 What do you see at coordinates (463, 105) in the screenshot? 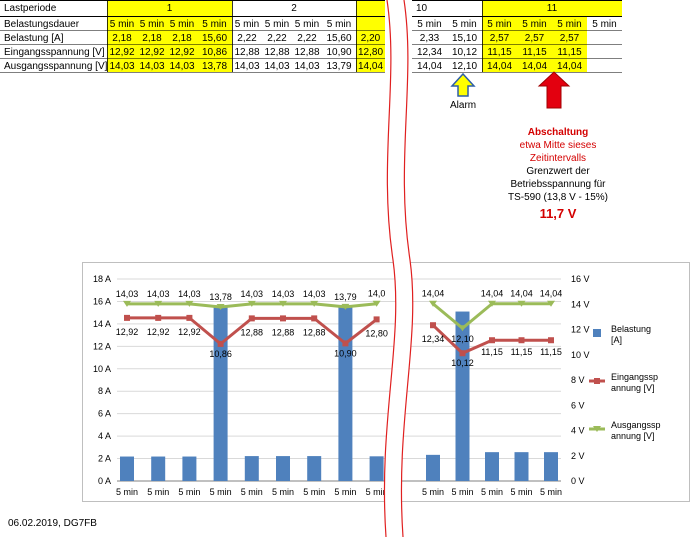
I see `alarm-label: Alarm` at bounding box center [463, 105].